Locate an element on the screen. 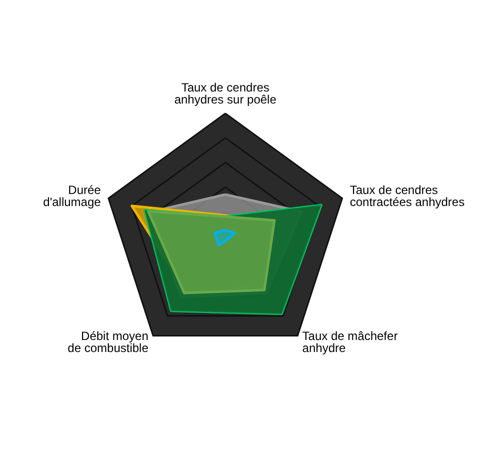  spoke-label: Durée d'allumage is located at coordinates (72, 195).